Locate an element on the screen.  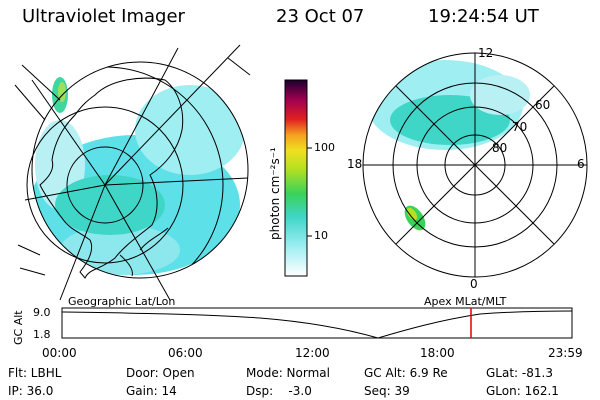
geographic-map-caption: Geographic Lat/Lon is located at coordinates (122, 301).